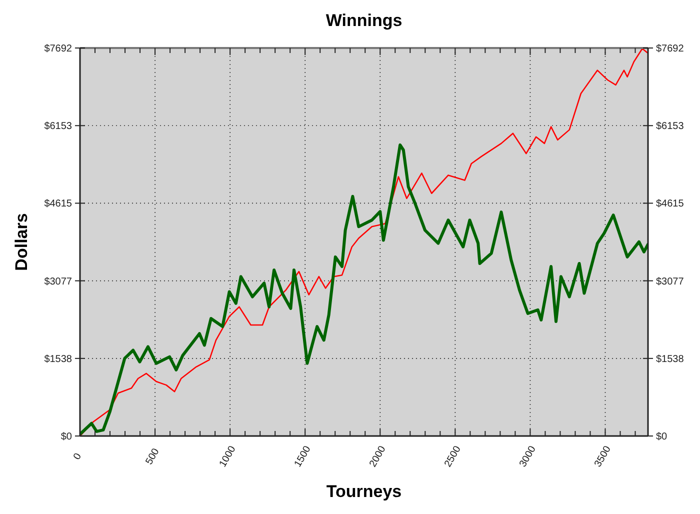 This screenshot has height=514, width=700. I want to click on y-tick-label: $3077, so click(58, 282).